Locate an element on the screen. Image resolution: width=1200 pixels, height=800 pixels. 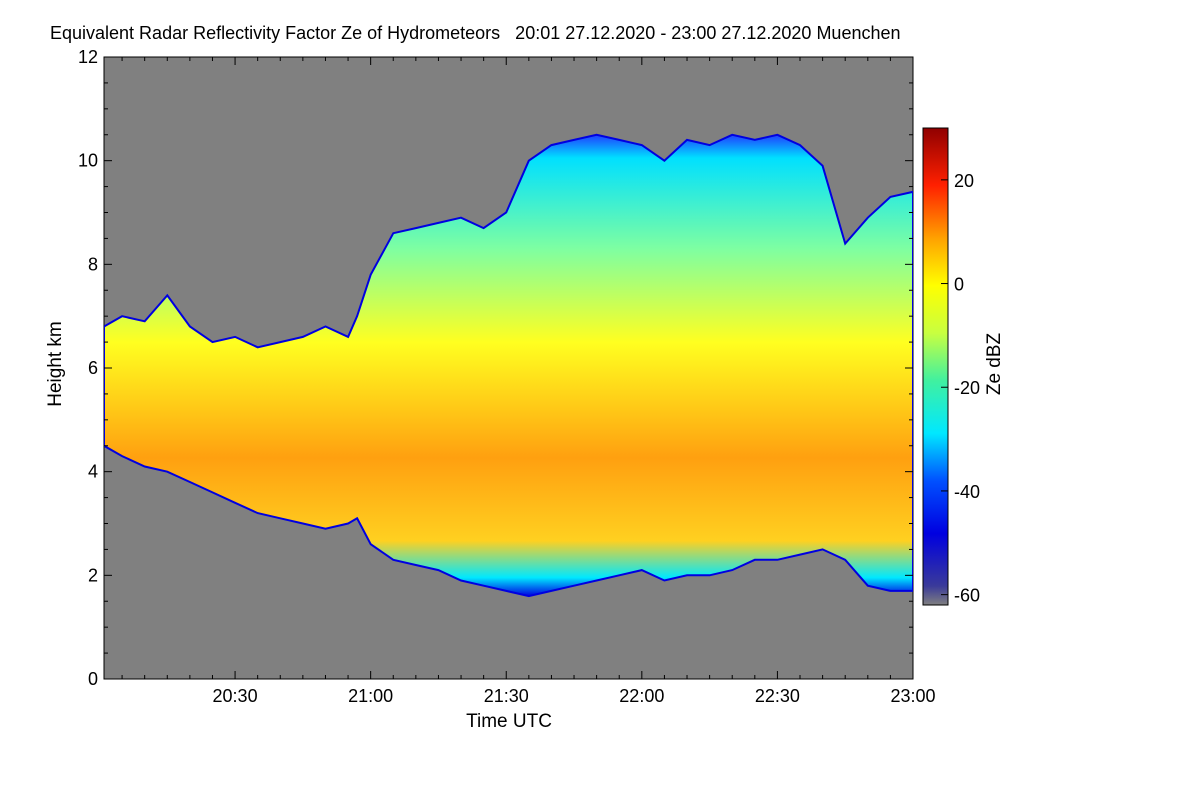
colorbar-ticks: 20 0 -20 -40 -60 is located at coordinates (960, 388).